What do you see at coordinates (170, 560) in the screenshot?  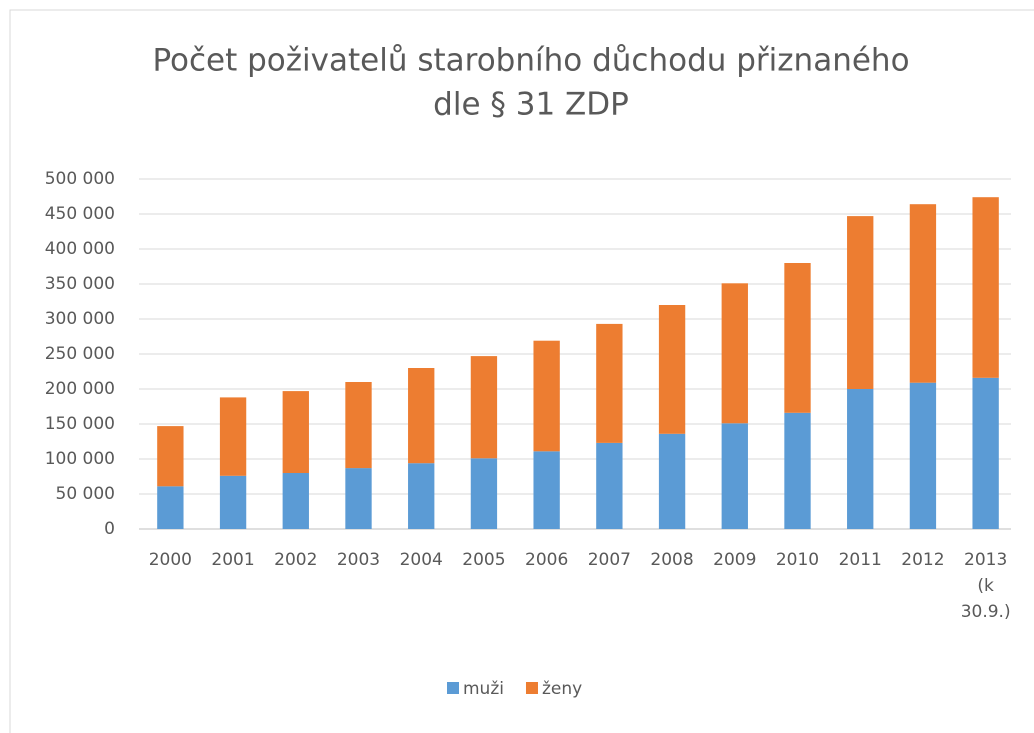 I see `x-tick-label: 2000` at bounding box center [170, 560].